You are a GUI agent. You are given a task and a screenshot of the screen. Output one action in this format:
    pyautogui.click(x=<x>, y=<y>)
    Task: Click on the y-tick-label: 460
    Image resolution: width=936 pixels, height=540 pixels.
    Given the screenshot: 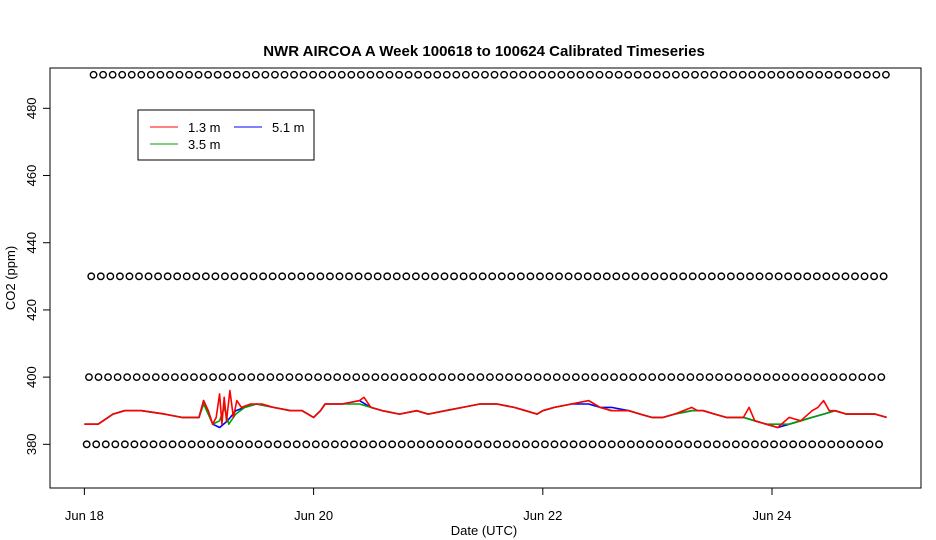 What is the action you would take?
    pyautogui.click(x=31, y=176)
    